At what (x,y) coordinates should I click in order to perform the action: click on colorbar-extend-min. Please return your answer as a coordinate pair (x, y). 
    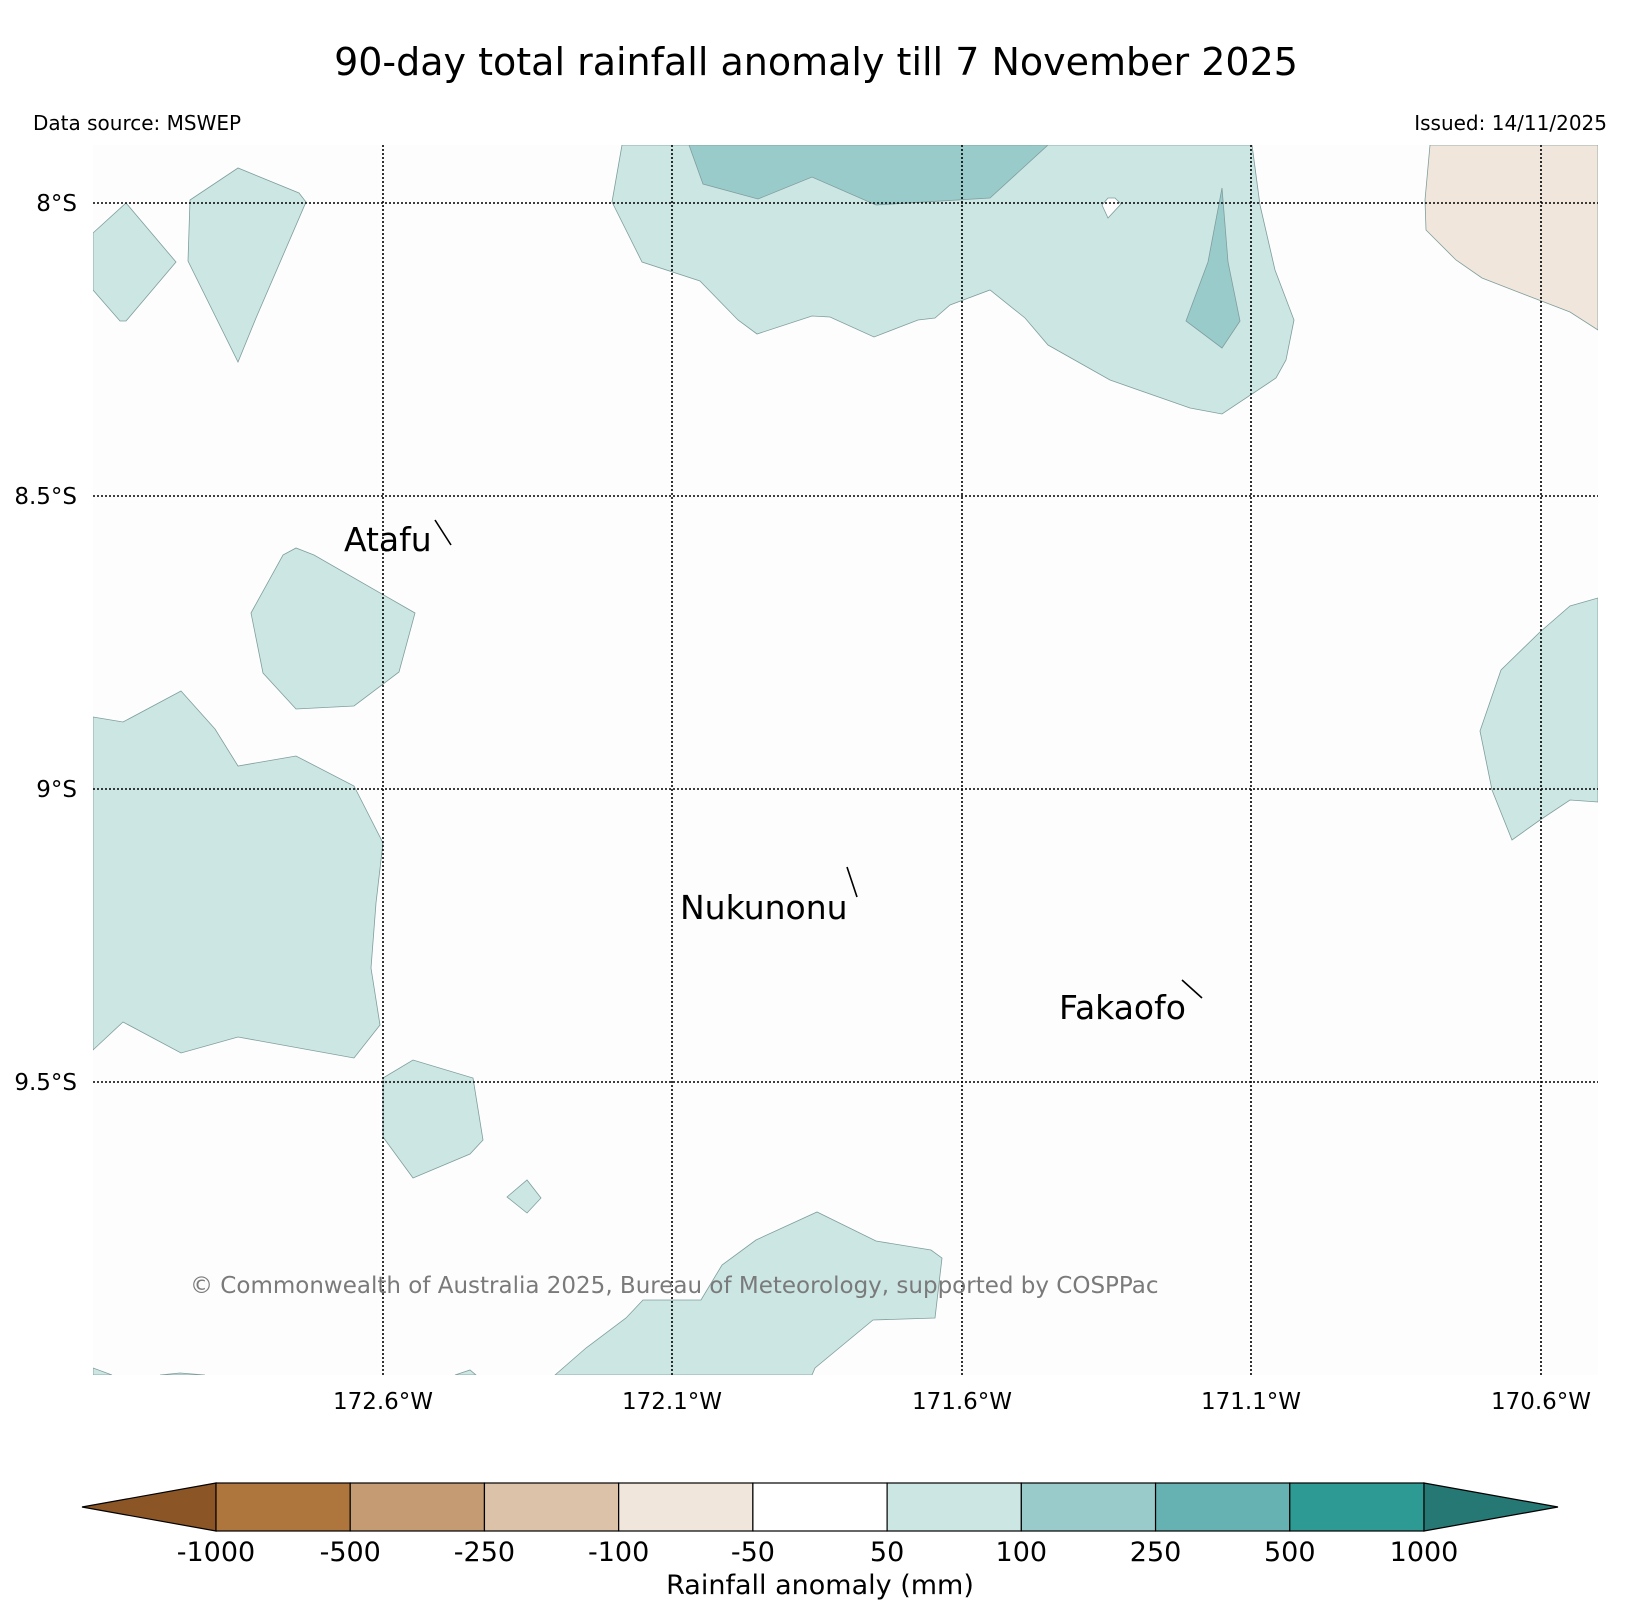
    Looking at the image, I should click on (149, 1507).